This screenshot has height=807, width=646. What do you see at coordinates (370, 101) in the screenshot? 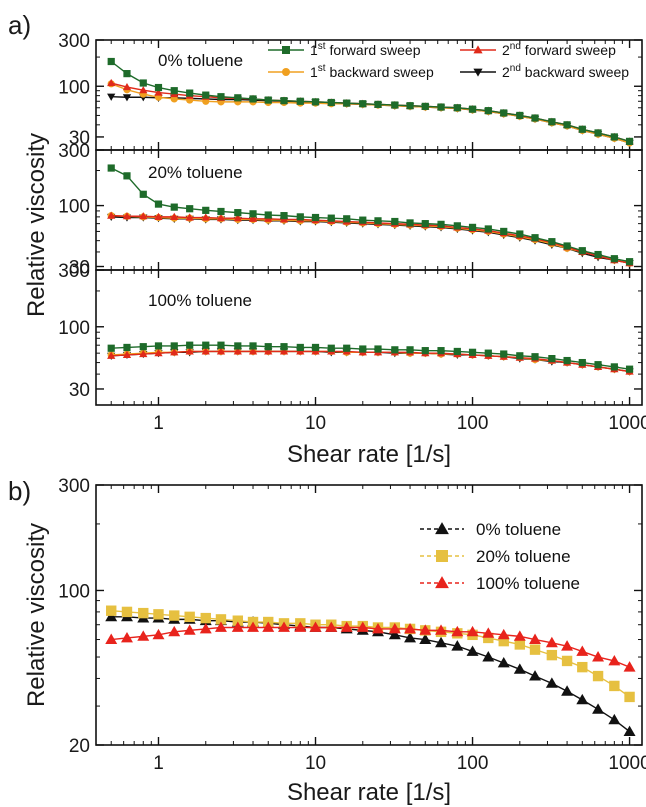
I see `series-1st-forward-sweep` at bounding box center [370, 101].